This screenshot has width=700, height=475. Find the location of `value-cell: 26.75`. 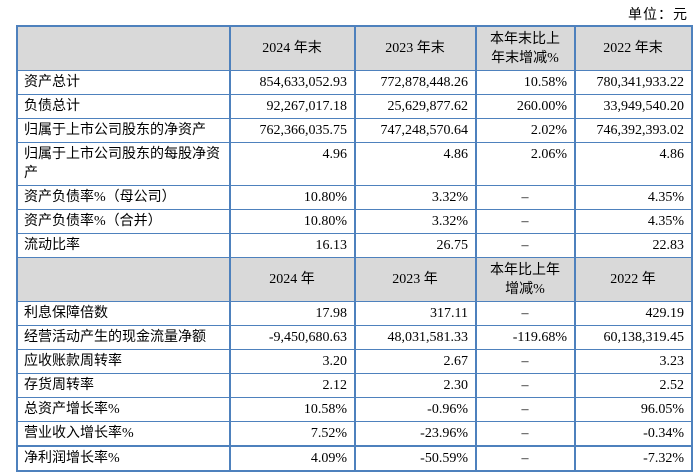

value-cell: 26.75 is located at coordinates (415, 245).